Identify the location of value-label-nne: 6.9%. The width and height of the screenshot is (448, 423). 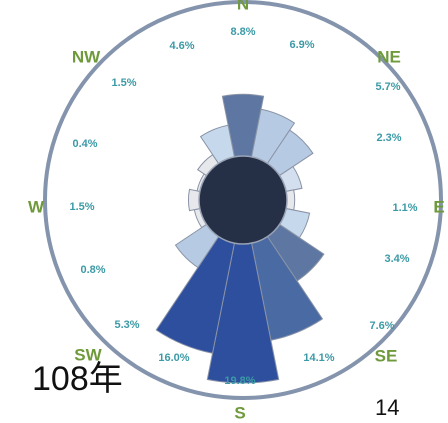
(301, 45).